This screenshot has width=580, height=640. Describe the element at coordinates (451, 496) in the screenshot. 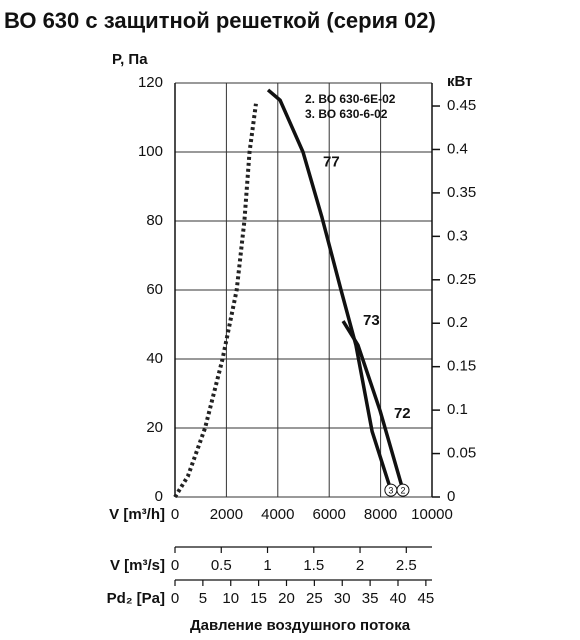

I see `y2-tick-label: 0` at that location.